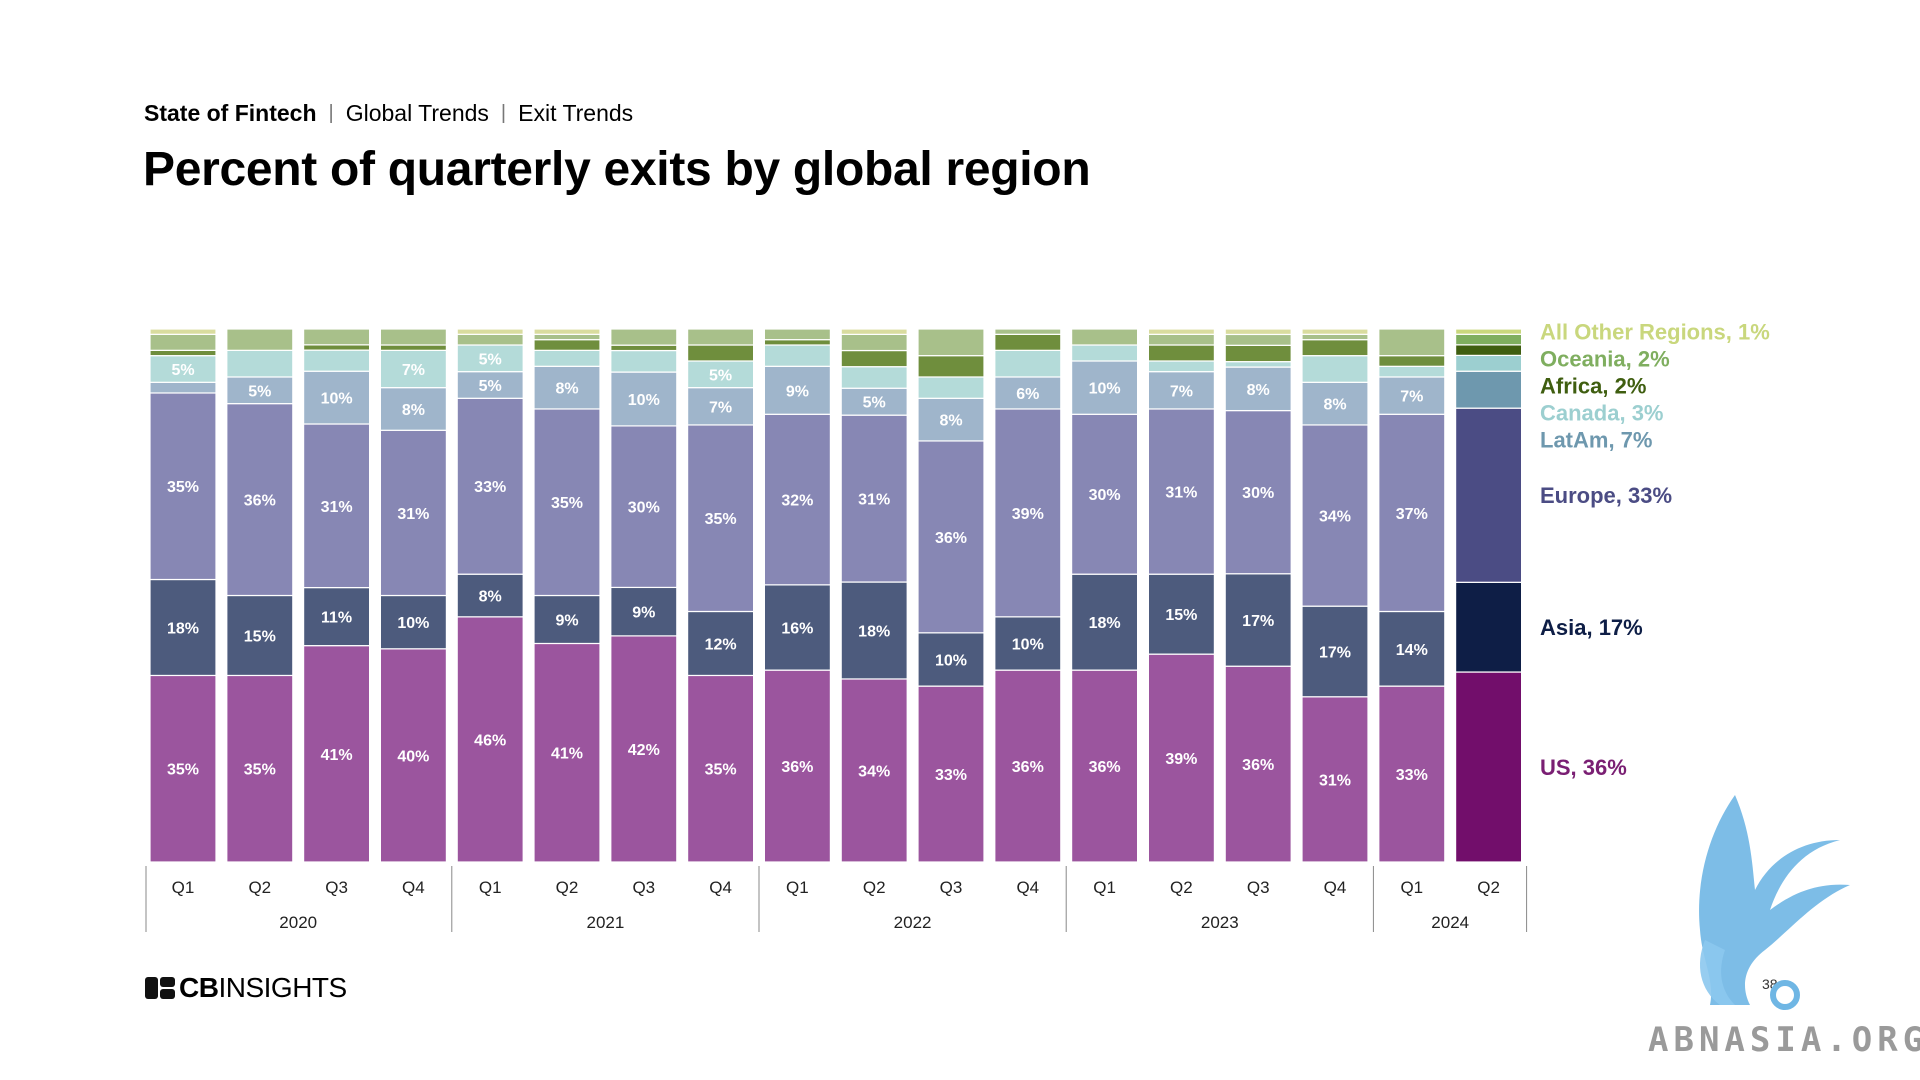 The image size is (1920, 1080). I want to click on x-tick-label: Q3, so click(336, 887).